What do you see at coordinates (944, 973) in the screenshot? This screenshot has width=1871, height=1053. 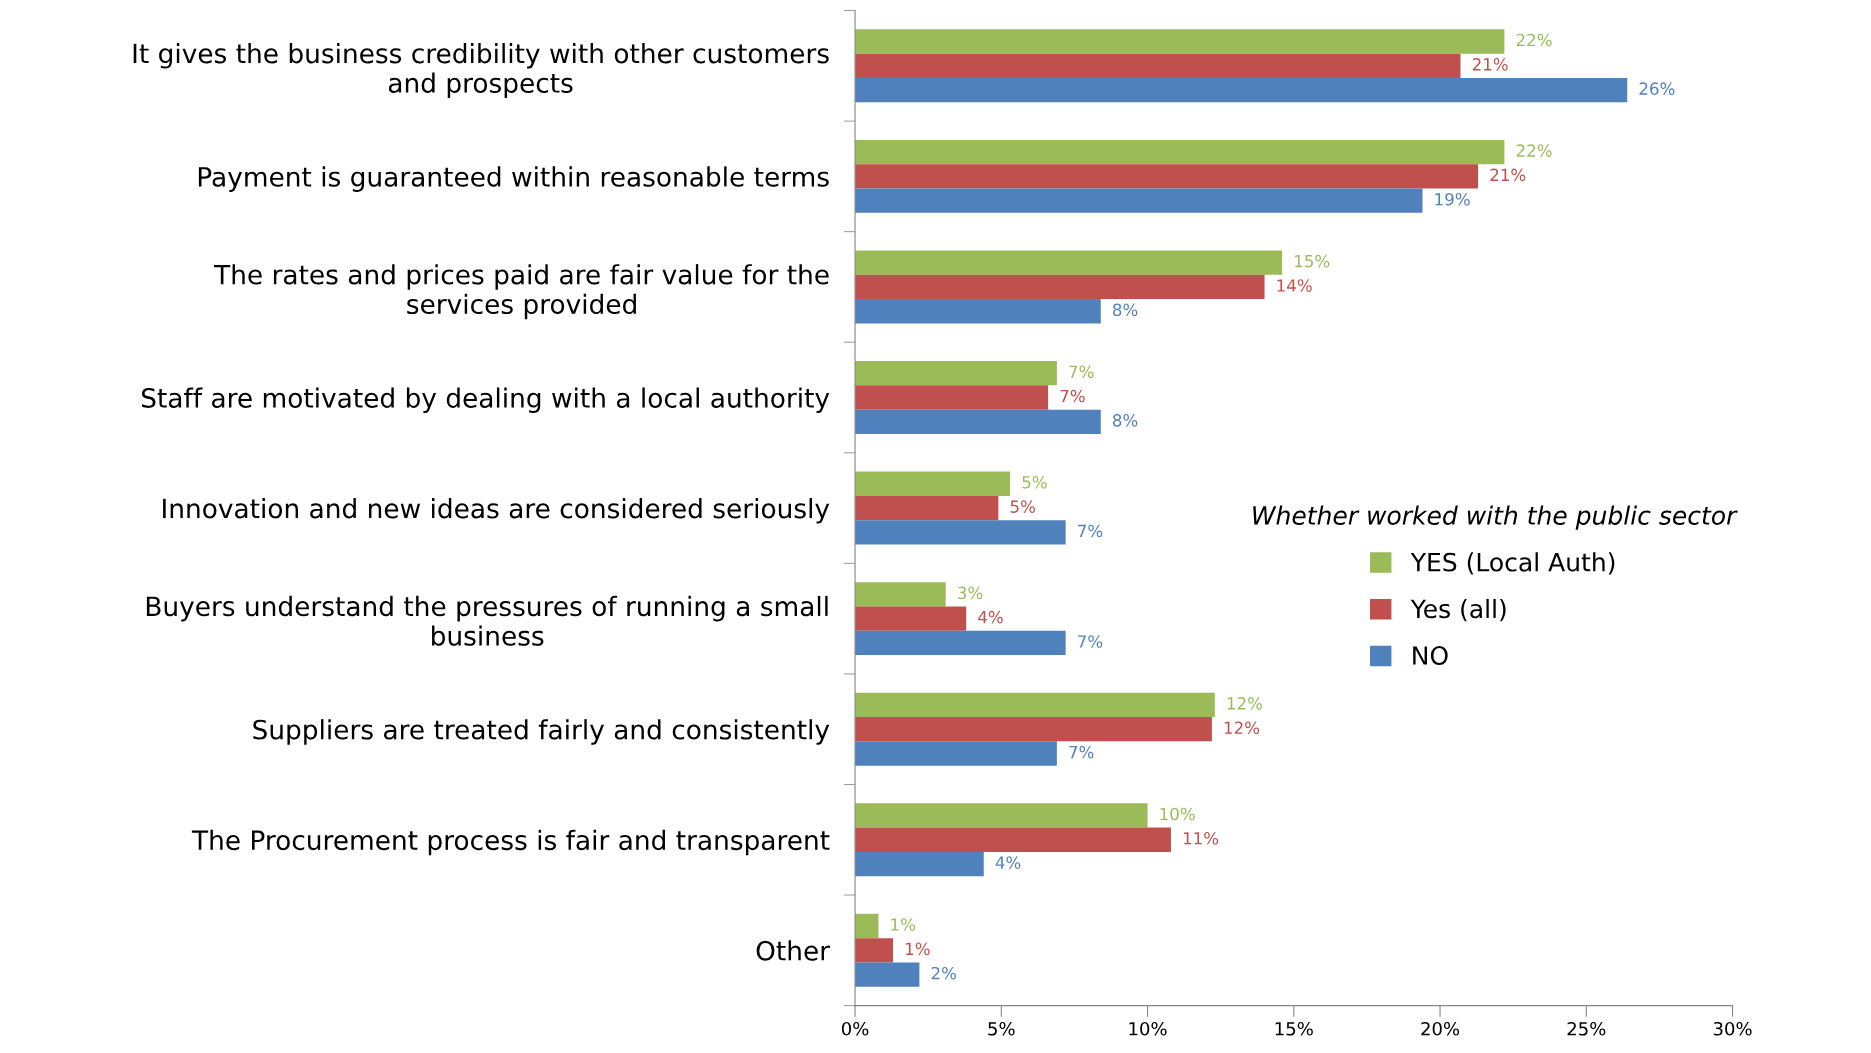 I see `data-label: 2%` at bounding box center [944, 973].